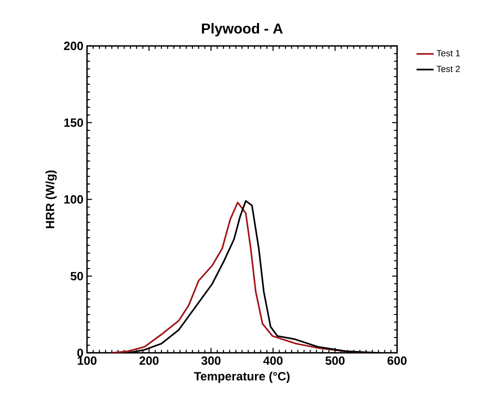 This screenshot has width=496, height=416. What do you see at coordinates (87, 360) in the screenshot?
I see `x-tick-label: 100` at bounding box center [87, 360].